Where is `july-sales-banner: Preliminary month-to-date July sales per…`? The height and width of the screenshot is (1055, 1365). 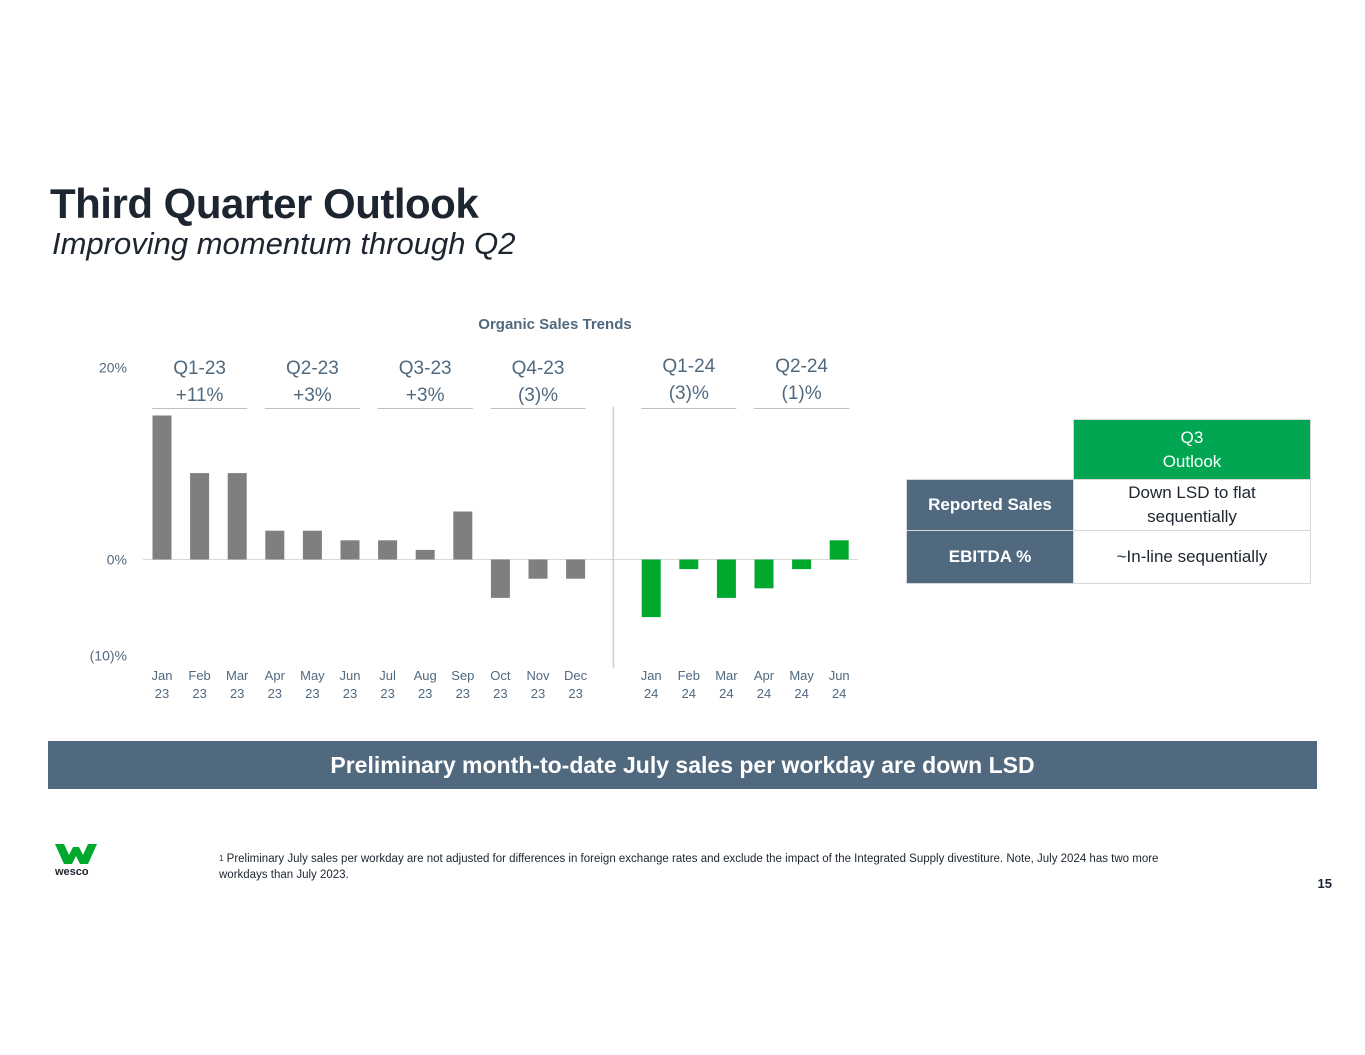
july-sales-banner: Preliminary month-to-date July sales per… is located at coordinates (682, 765).